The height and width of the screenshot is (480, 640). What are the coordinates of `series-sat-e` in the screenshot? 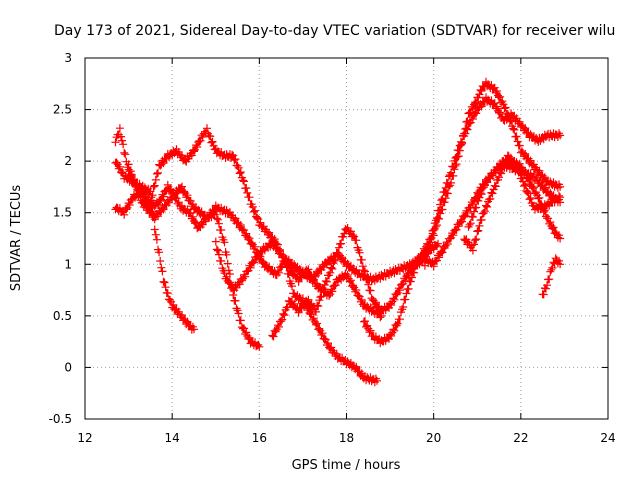 It's located at (298, 279).